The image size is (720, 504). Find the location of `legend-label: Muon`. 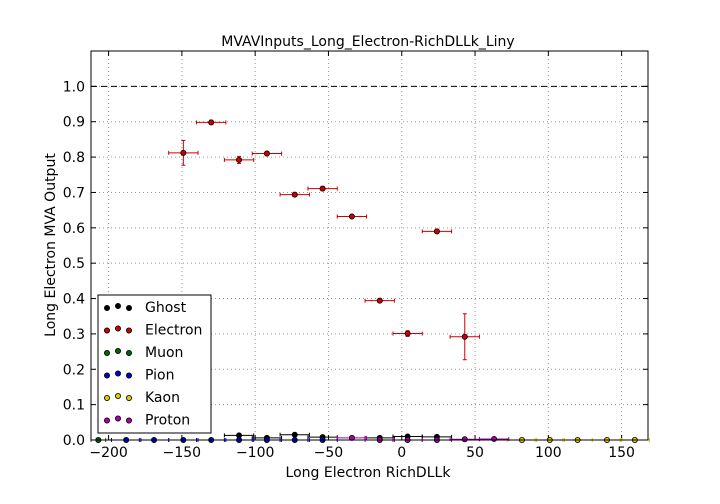

legend-label: Muon is located at coordinates (164, 353).